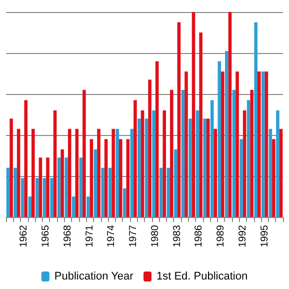 Image resolution: width=289 pixels, height=289 pixels. I want to click on x-tick-label: 1983, so click(177, 236).